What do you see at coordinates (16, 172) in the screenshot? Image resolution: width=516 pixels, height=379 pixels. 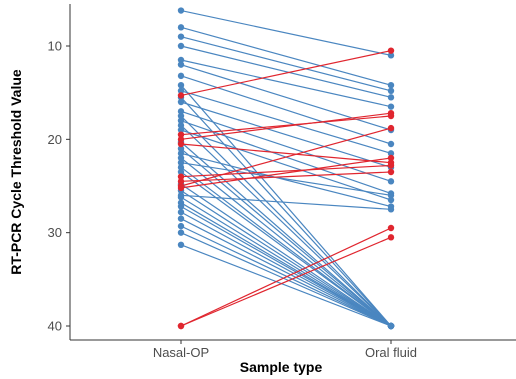 I see `y-axis-title: RT-PCR Cycle Threshold Value` at bounding box center [16, 172].